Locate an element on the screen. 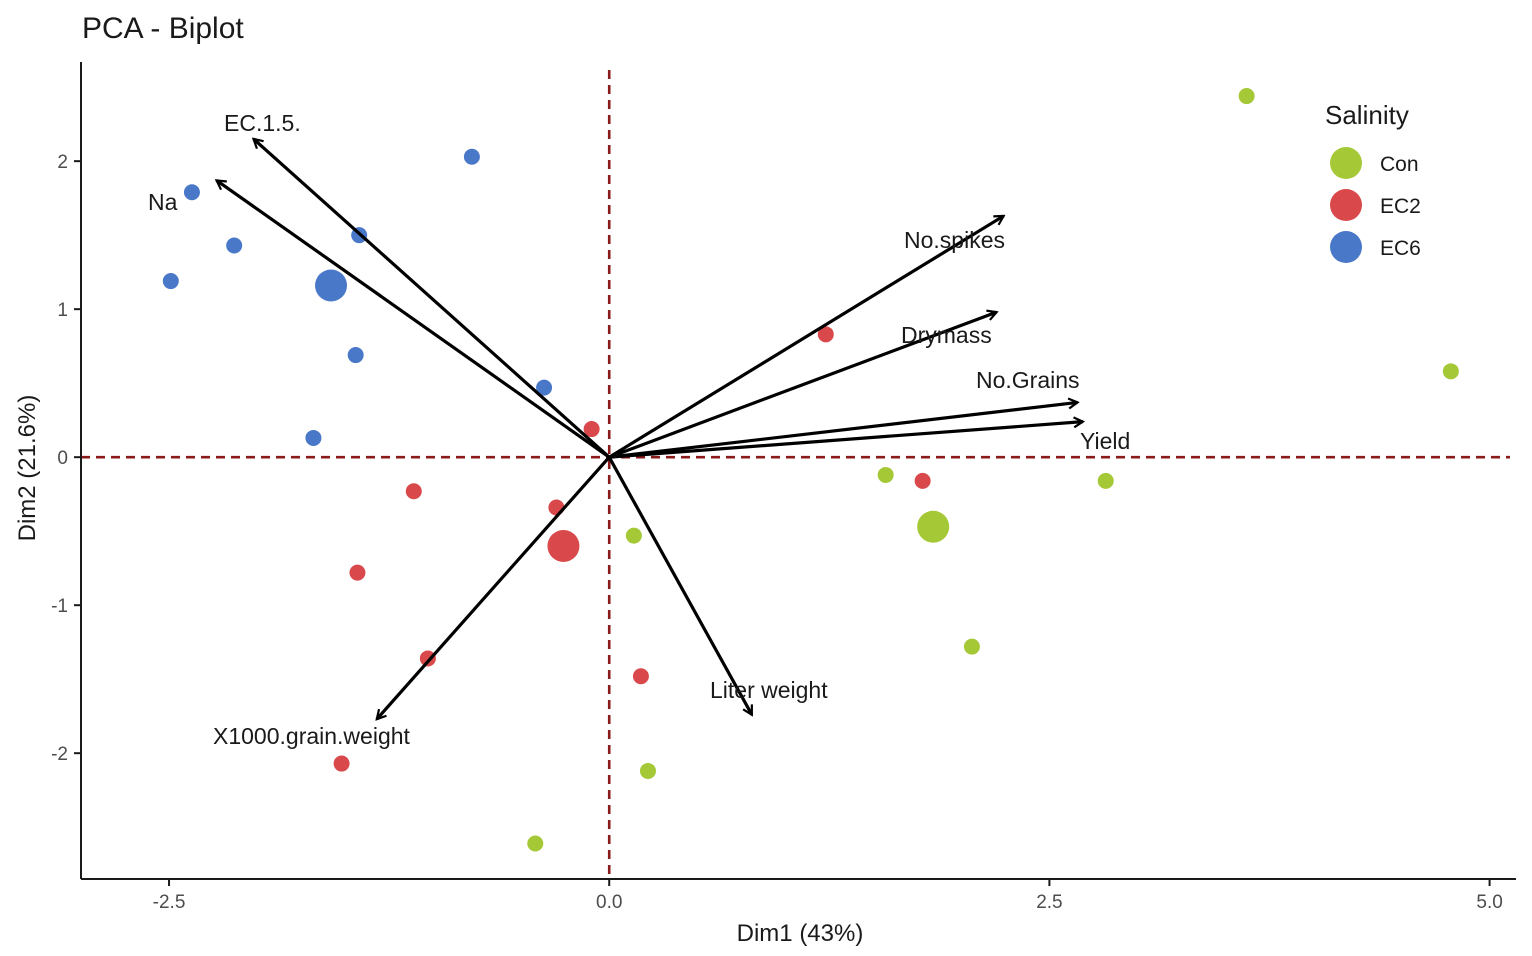 The width and height of the screenshot is (1532, 956). variable-label-4: No.Grains is located at coordinates (1028, 380).